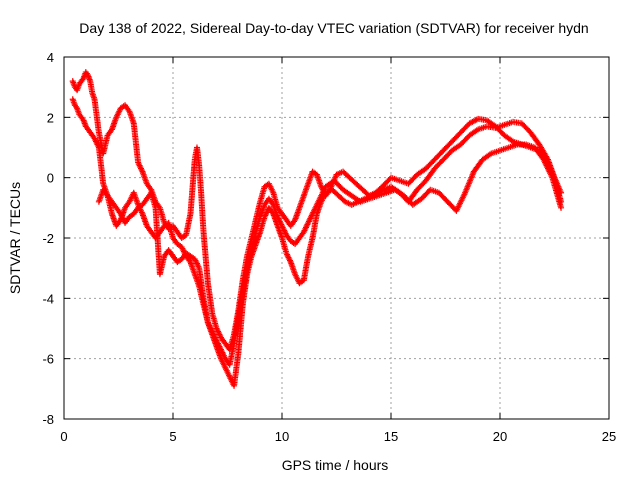 The image size is (640, 480). Describe the element at coordinates (50, 57) in the screenshot. I see `y-tick-label: 4` at that location.